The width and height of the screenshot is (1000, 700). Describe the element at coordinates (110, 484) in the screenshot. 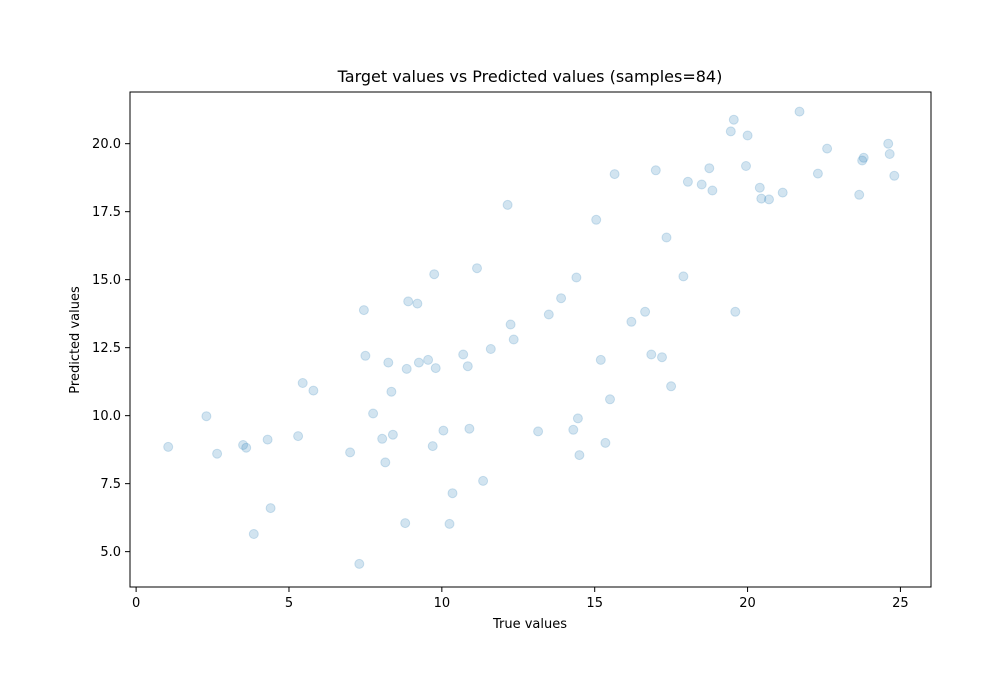

I see `y-tick-label: 7.5` at that location.